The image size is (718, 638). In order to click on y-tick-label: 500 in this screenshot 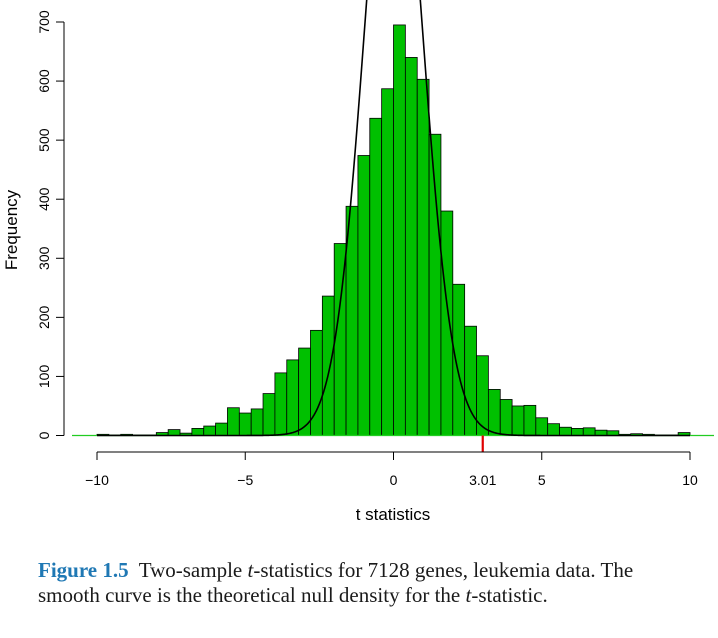, I will do `click(44, 140)`.